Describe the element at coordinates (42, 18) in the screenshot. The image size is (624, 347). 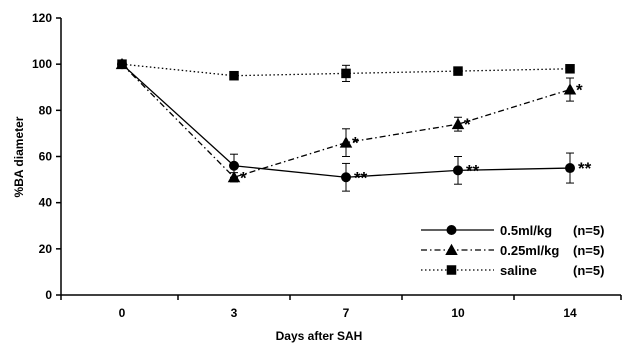
I see `y-tick-label: 120` at that location.